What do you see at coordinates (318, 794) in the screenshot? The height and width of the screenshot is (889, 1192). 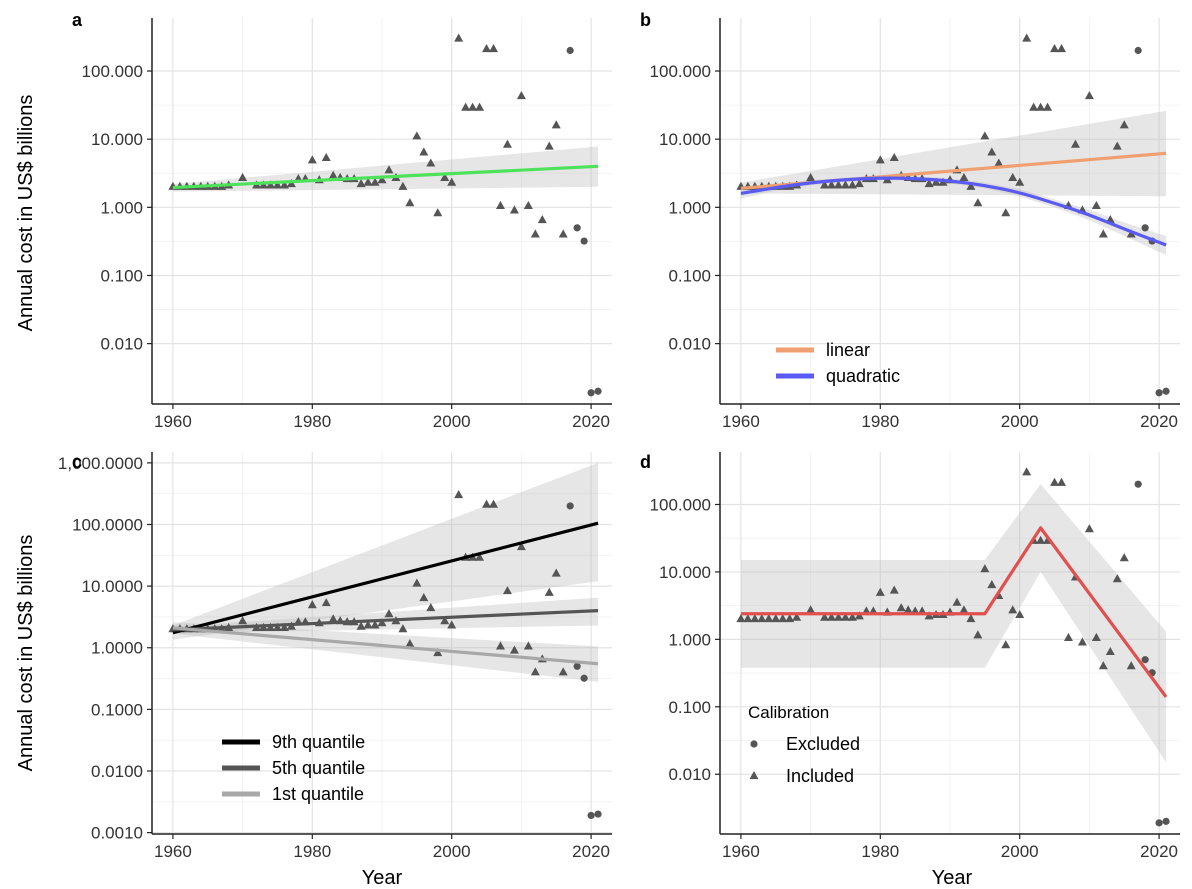 I see `legend-label: 1st quantile` at bounding box center [318, 794].